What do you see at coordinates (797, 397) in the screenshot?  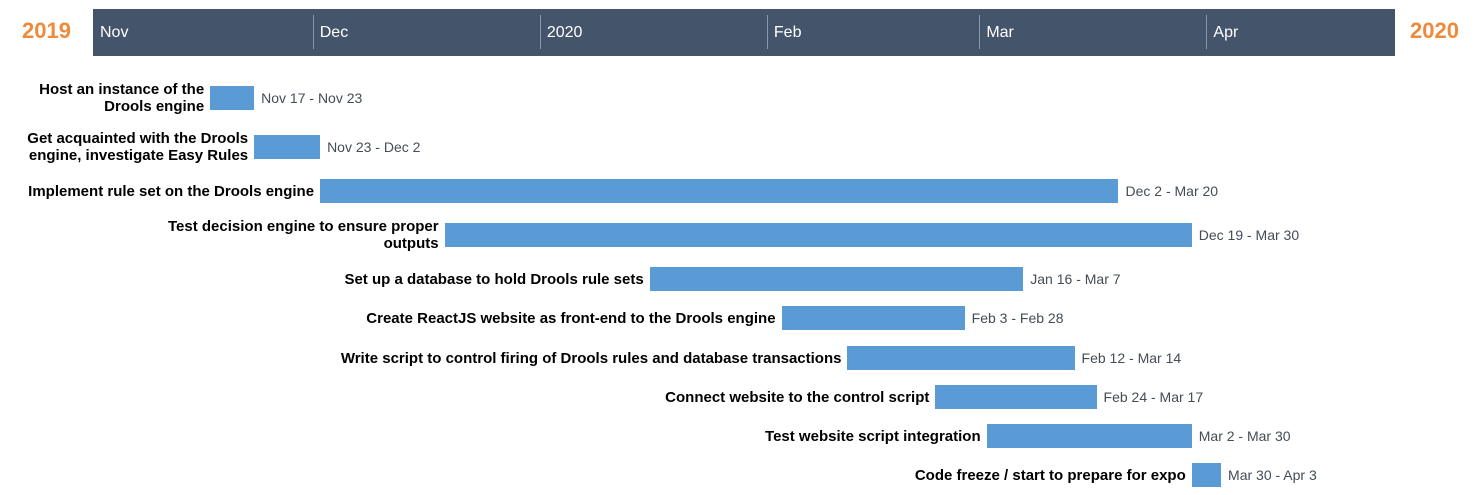 I see `task-label: Connect website to the control script` at bounding box center [797, 397].